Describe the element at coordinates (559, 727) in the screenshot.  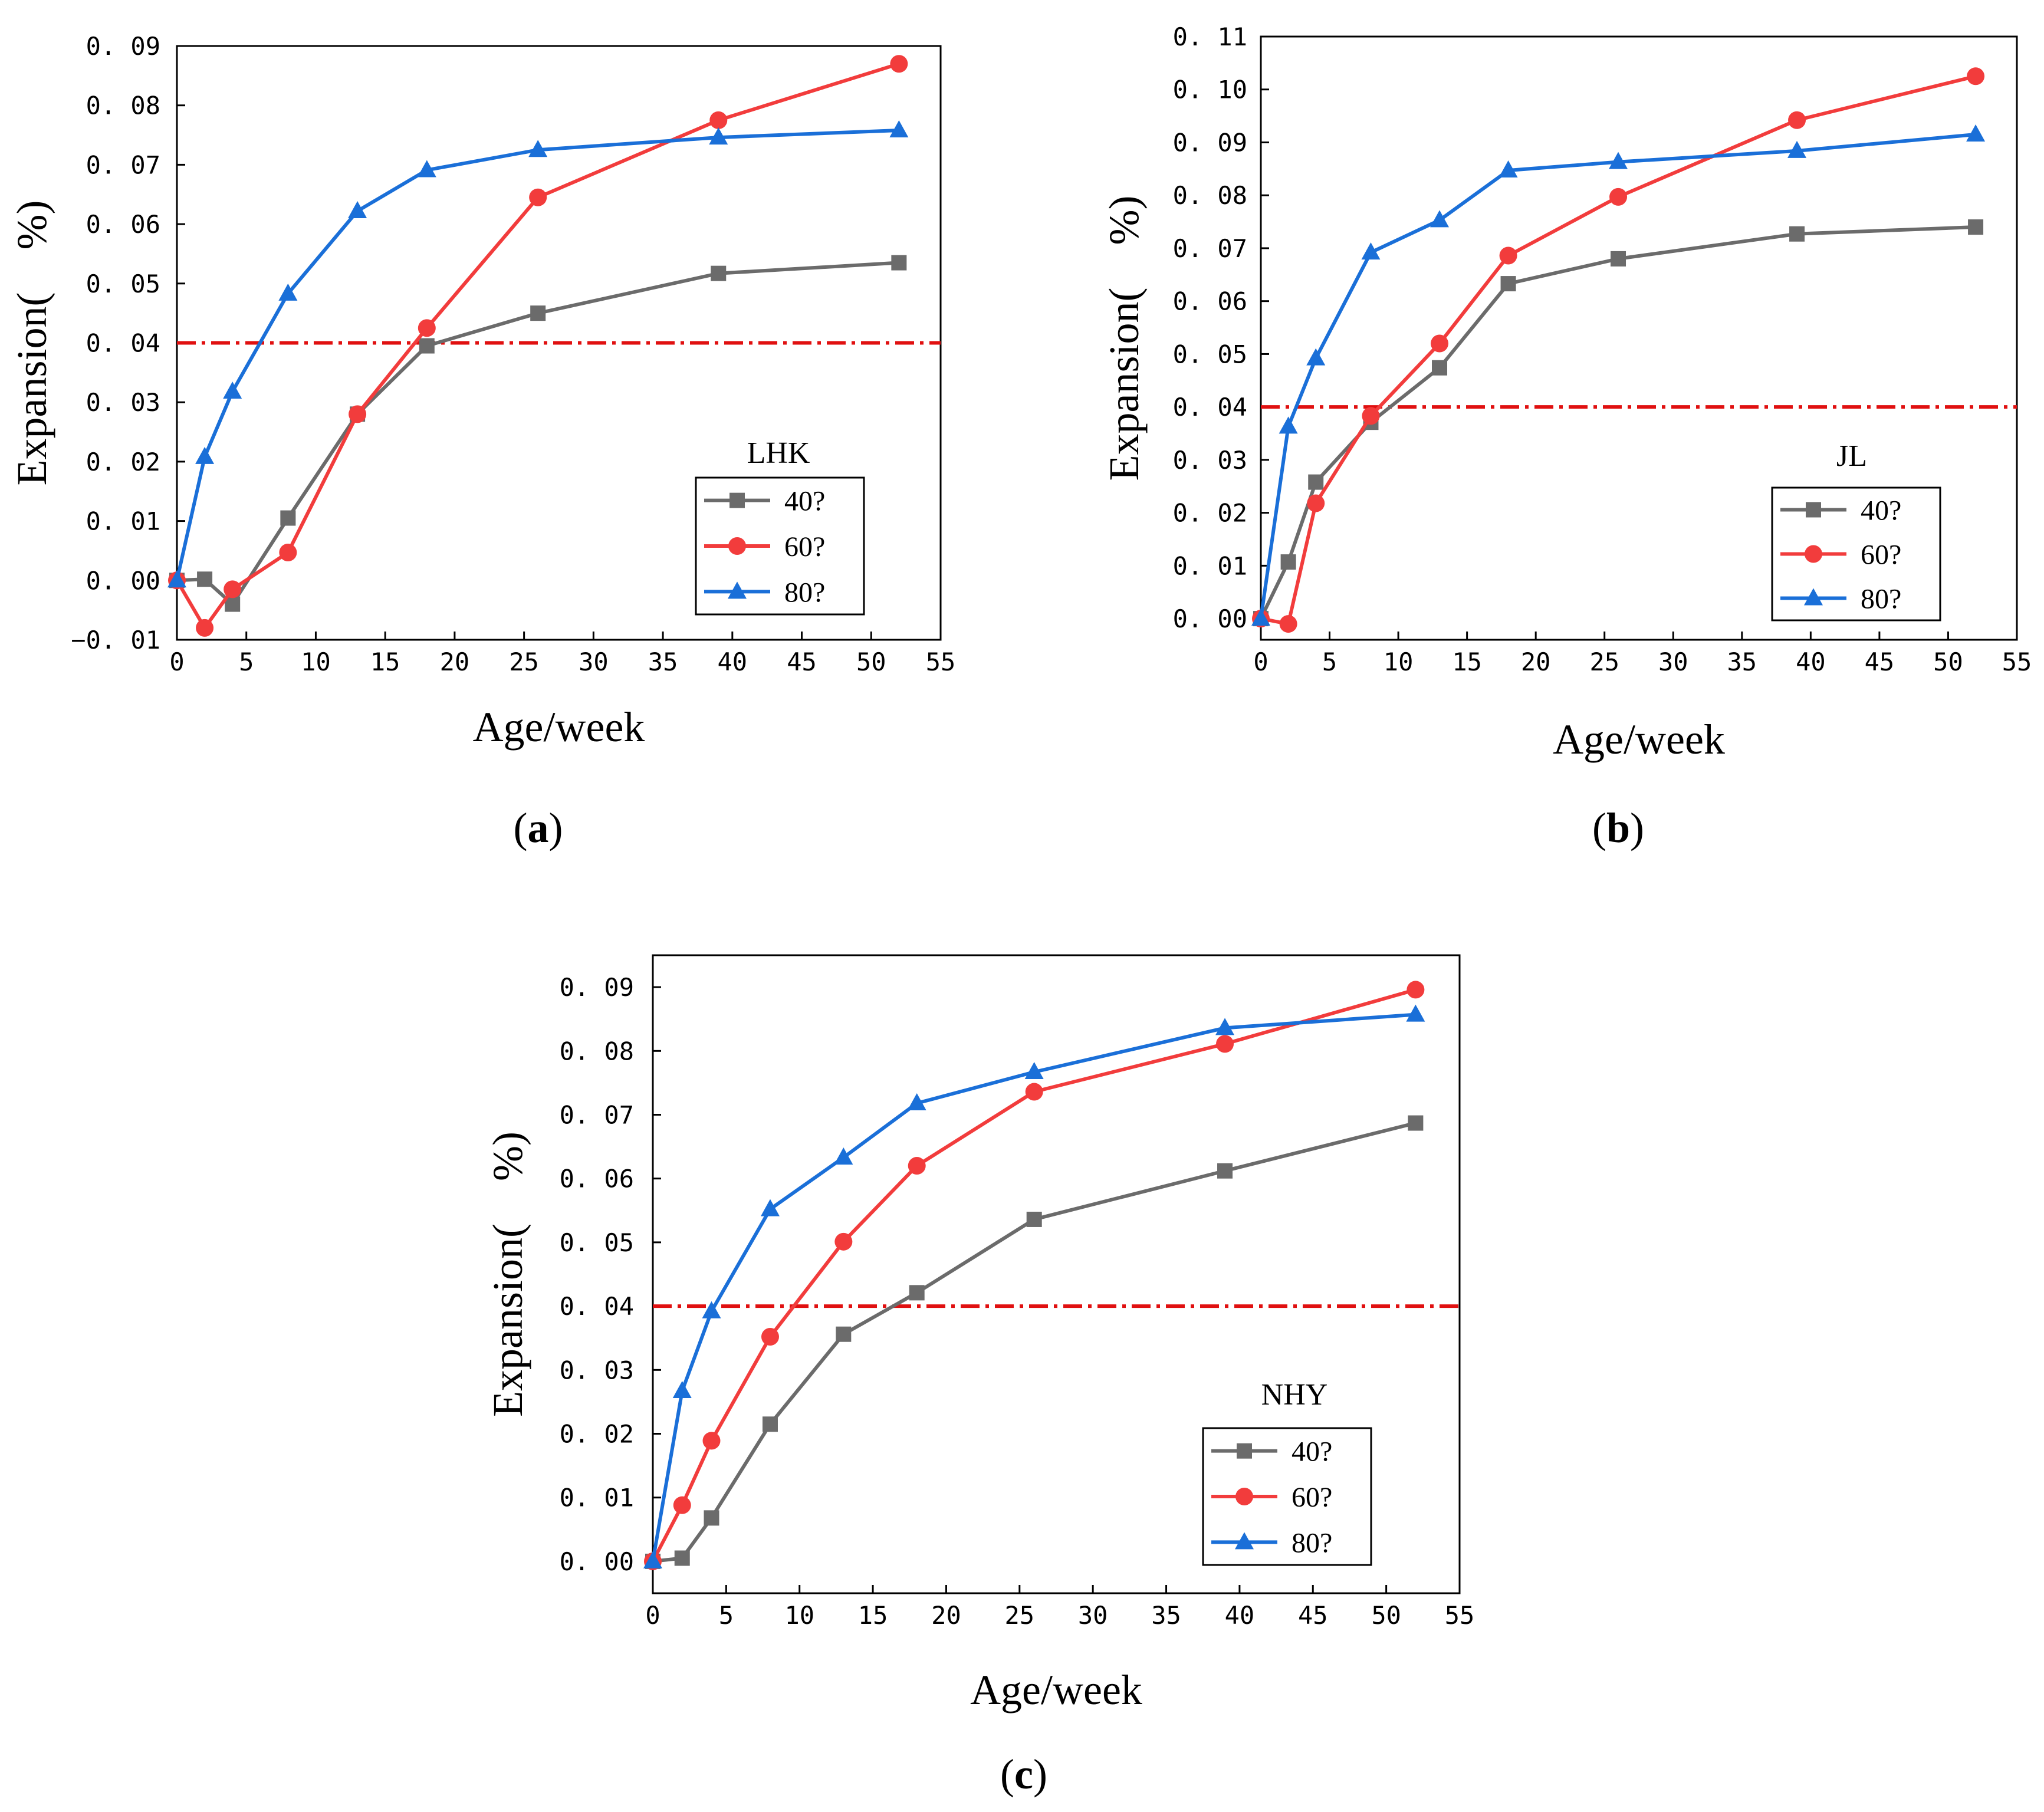
I see `x-axis-title: Age/week` at that location.